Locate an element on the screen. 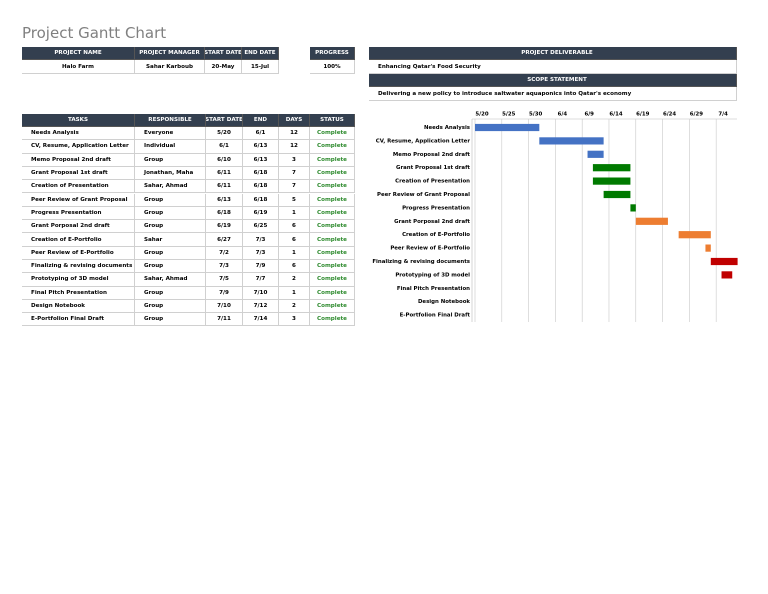  task-cell: Individual is located at coordinates (170, 147).